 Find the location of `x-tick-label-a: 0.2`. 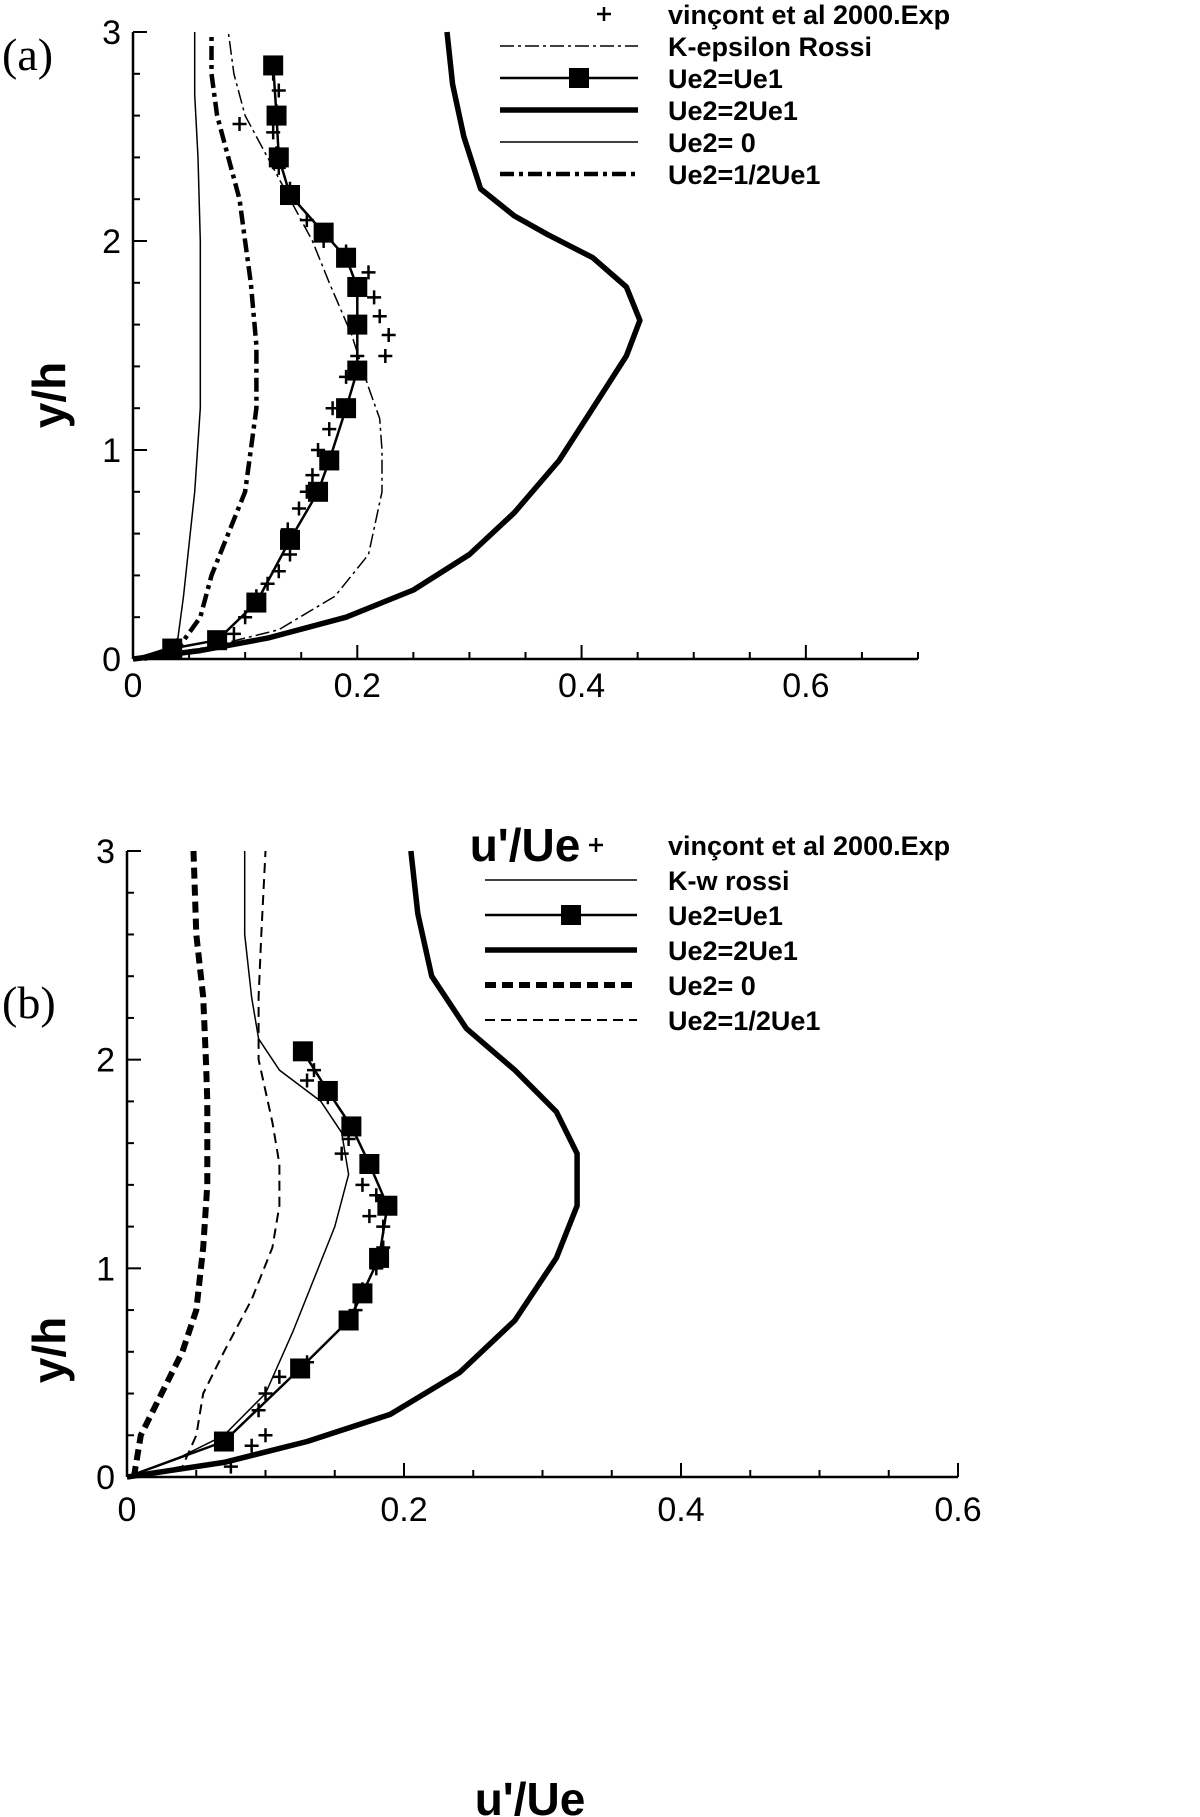

x-tick-label-a: 0.2 is located at coordinates (357, 686).